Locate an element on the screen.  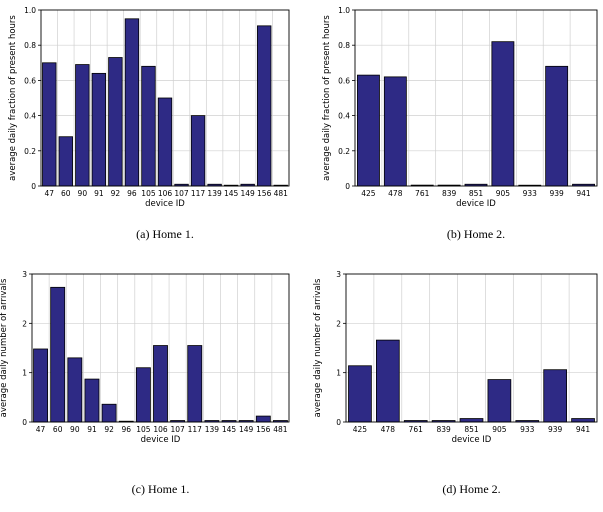
x-tick-label: 481 is located at coordinates (280, 429).